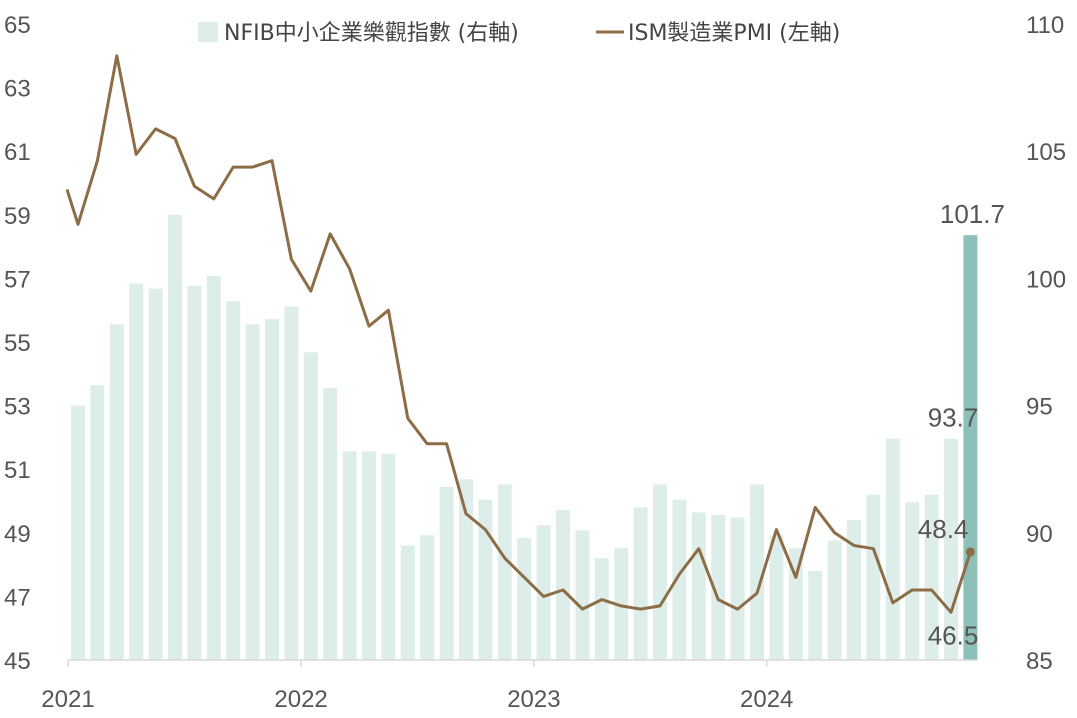 Image resolution: width=1077 pixels, height=718 pixels. Describe the element at coordinates (1039, 661) in the screenshot. I see `right-tick-label: 85` at that location.